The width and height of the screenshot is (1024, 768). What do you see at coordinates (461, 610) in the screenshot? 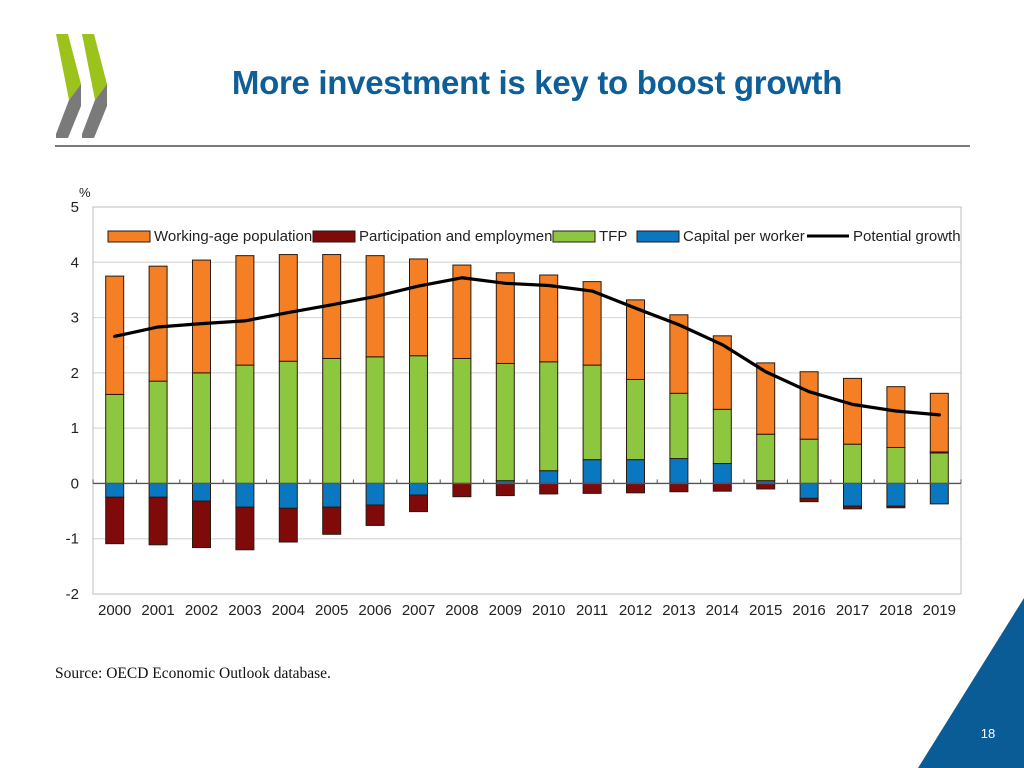
I see `x-tick-label: 2008` at bounding box center [461, 610].